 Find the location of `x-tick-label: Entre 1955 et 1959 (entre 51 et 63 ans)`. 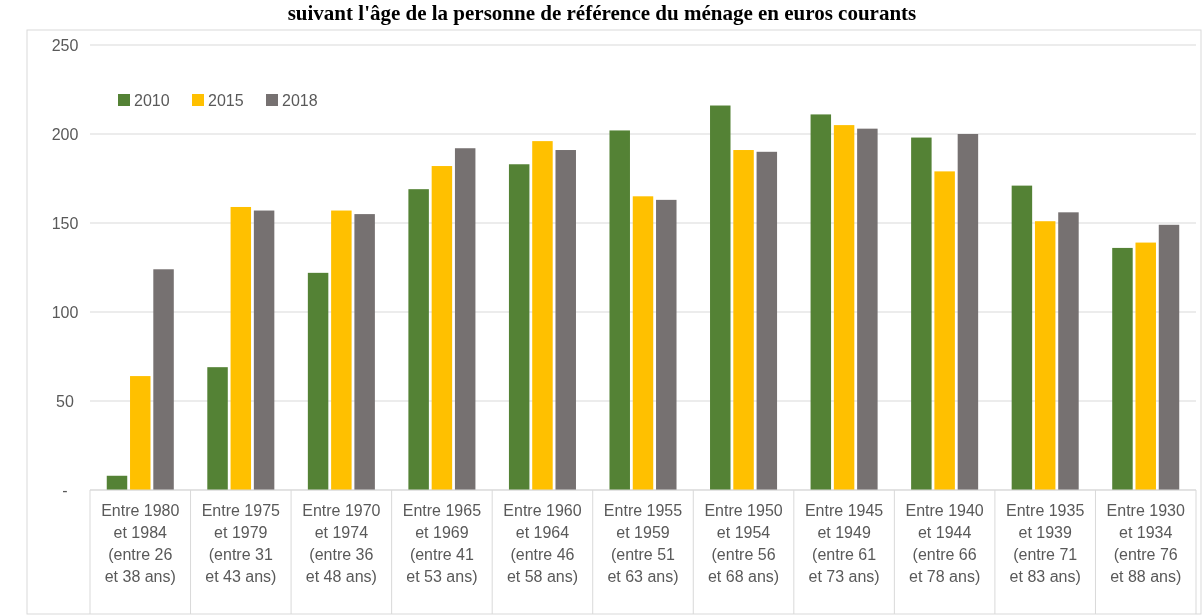

x-tick-label: Entre 1955 et 1959 (entre 51 et 63 ans) is located at coordinates (643, 543).